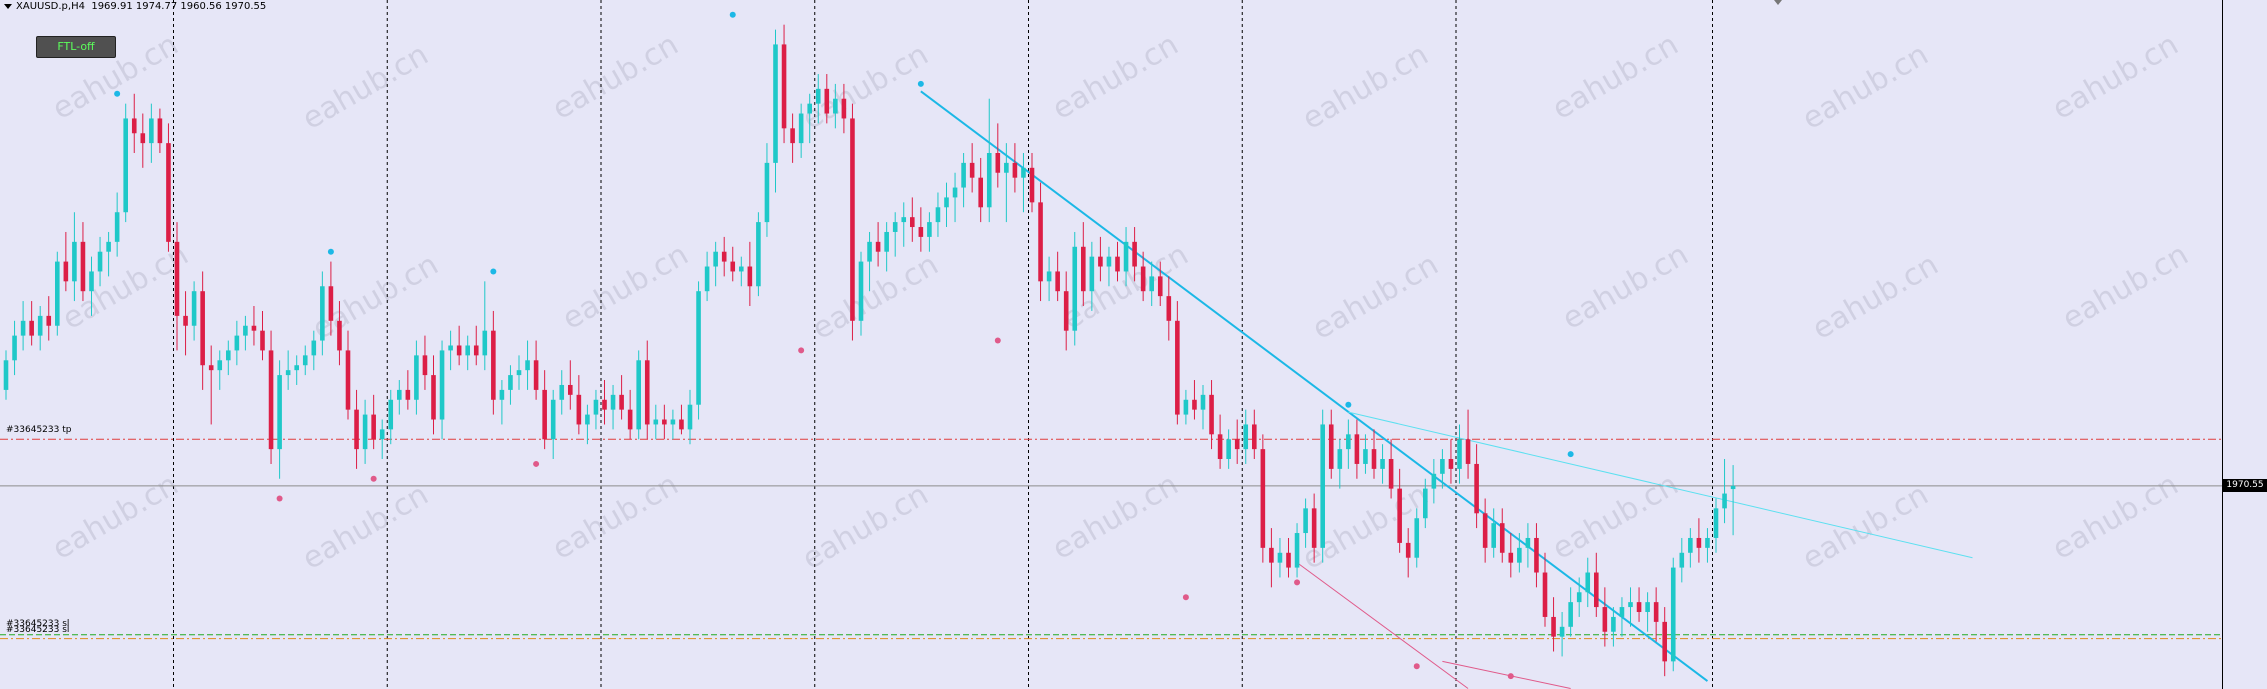 This screenshot has width=2267, height=689. I want to click on chart-shift-marker-icon, so click(1778, 2).